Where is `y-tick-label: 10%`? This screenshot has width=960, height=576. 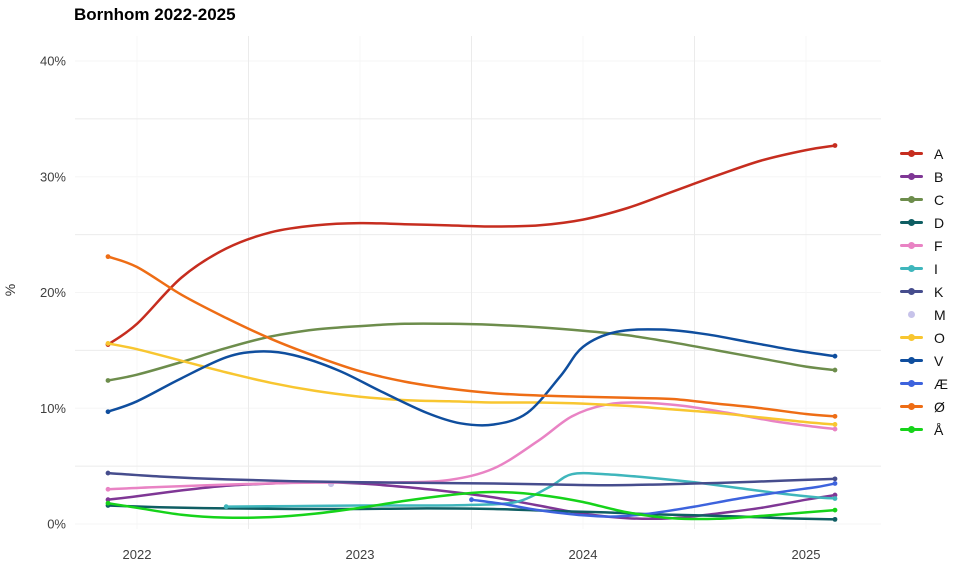
y-tick-label: 10% is located at coordinates (53, 408).